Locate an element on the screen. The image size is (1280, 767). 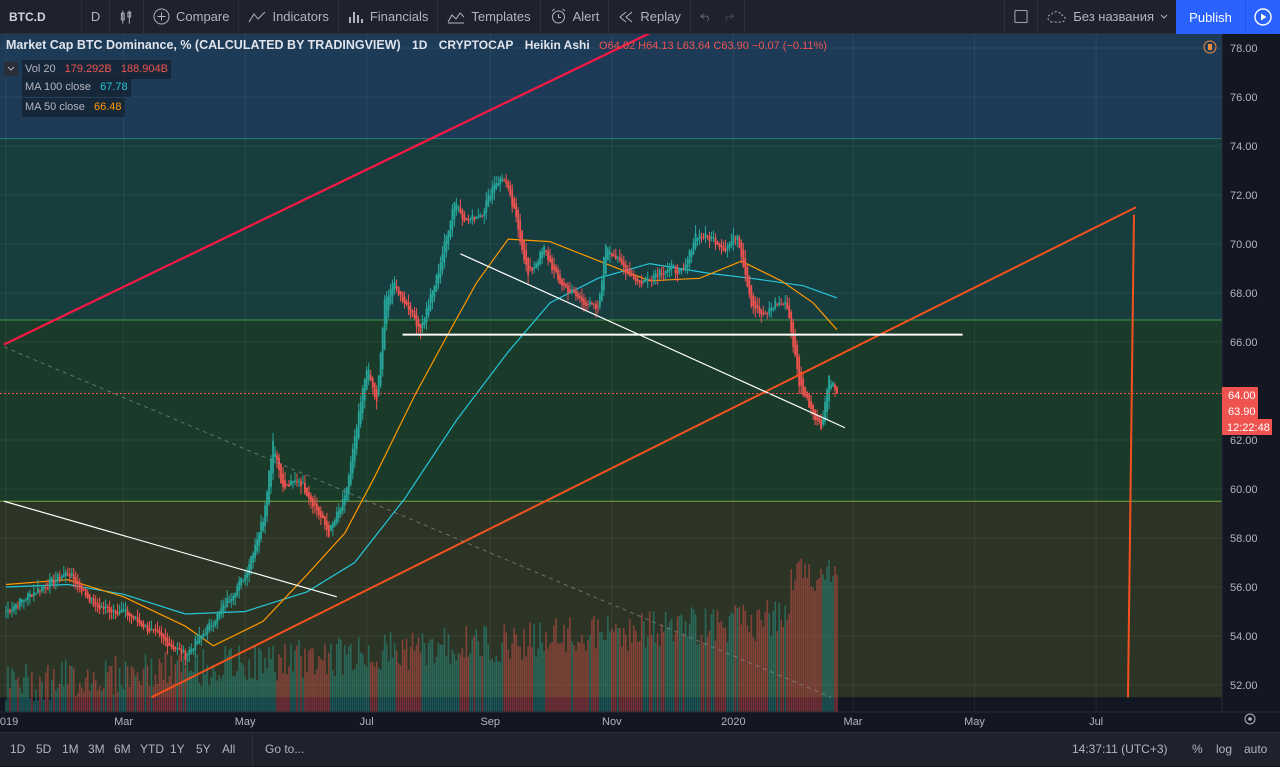
collapse-legend-toggle is located at coordinates (11, 69).